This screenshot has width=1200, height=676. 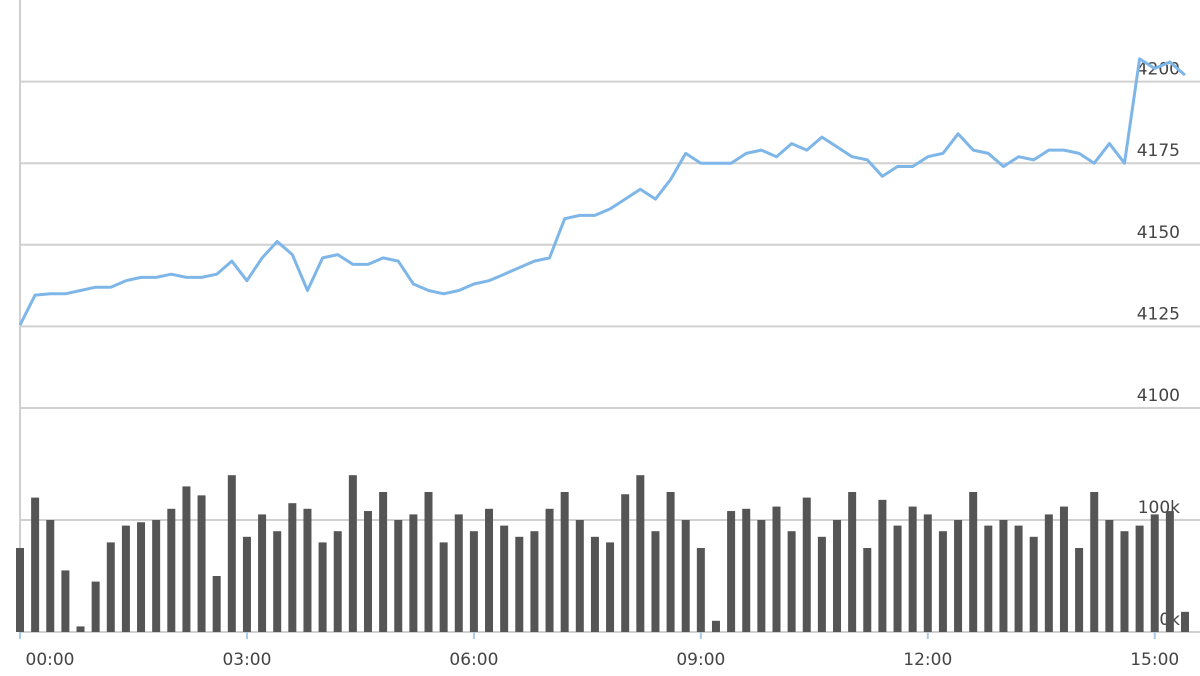 What do you see at coordinates (50, 660) in the screenshot?
I see `x-tick-label: 00:00` at bounding box center [50, 660].